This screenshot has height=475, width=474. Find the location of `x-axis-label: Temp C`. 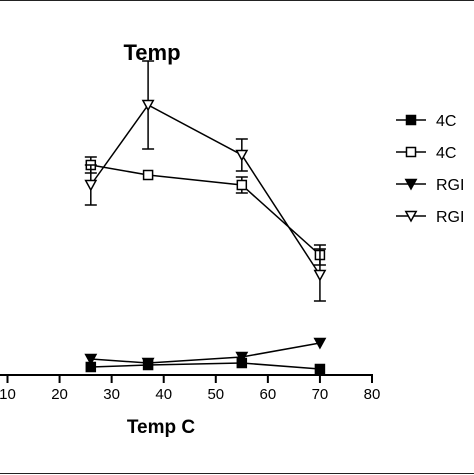

x-axis-label: Temp C is located at coordinates (161, 427).